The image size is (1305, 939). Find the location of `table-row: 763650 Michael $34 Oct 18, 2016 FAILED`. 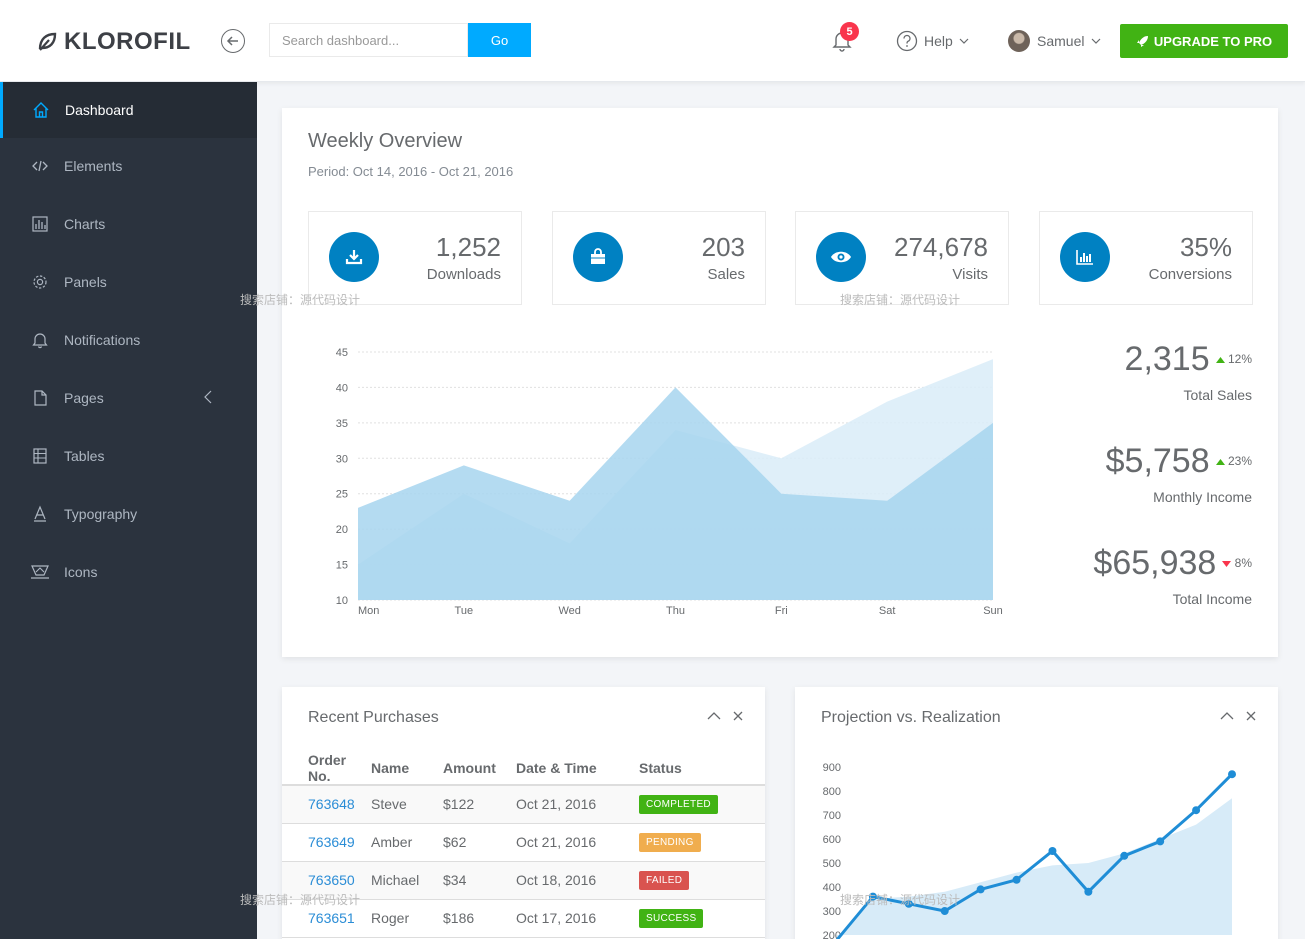

table-row: 763650 Michael $34 Oct 18, 2016 FAILED is located at coordinates (523, 880).